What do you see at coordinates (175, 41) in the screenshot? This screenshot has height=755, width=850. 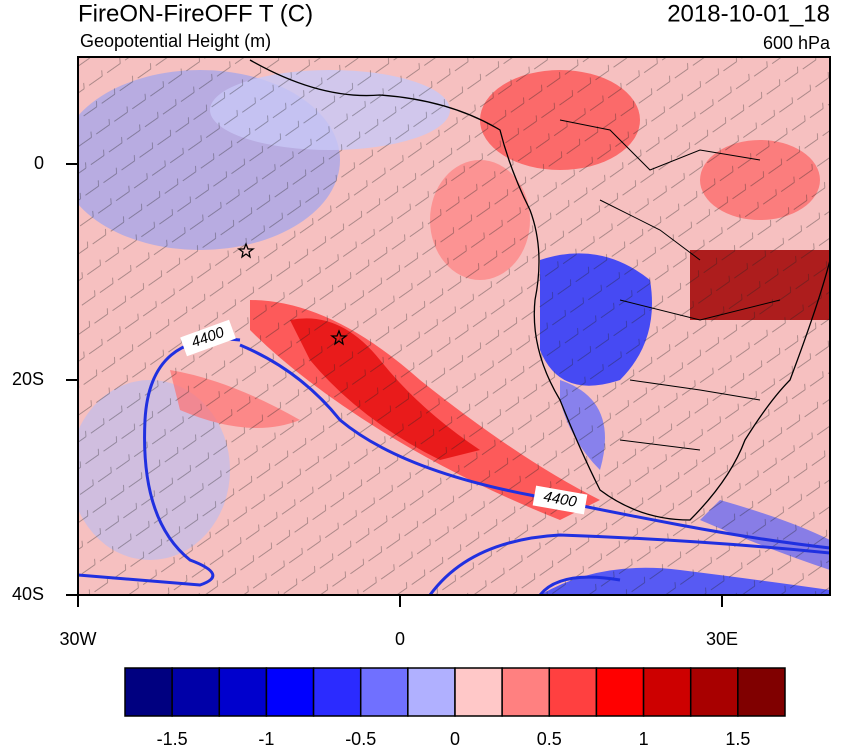 I see `subtitle: Geopotential Height (m)` at bounding box center [175, 41].